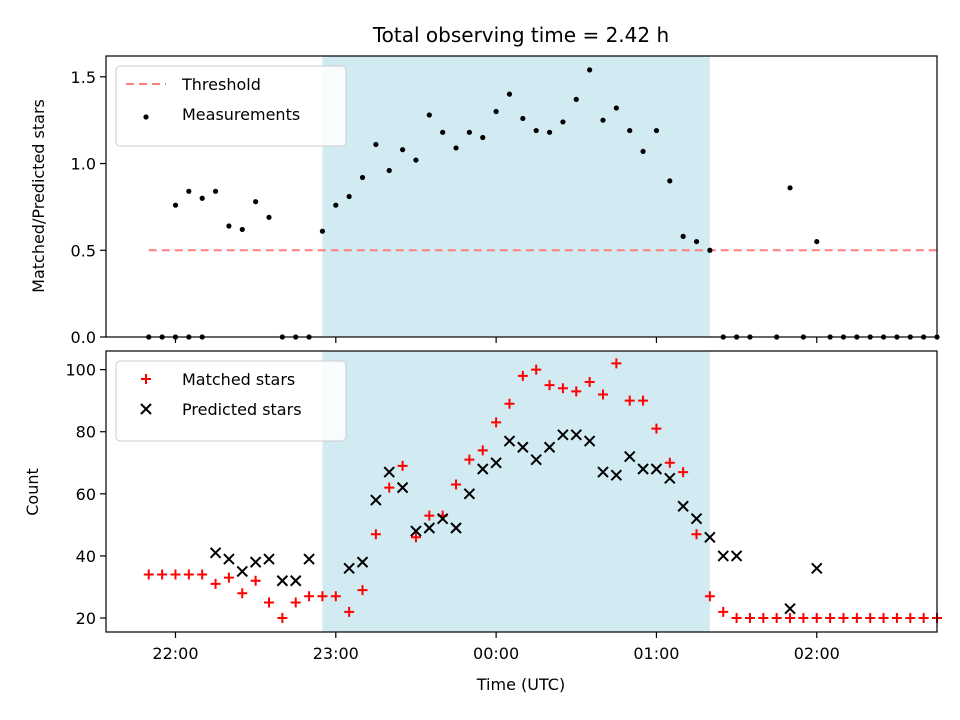  Describe the element at coordinates (336, 653) in the screenshot. I see `bottom-xtick-label: 23:00` at that location.